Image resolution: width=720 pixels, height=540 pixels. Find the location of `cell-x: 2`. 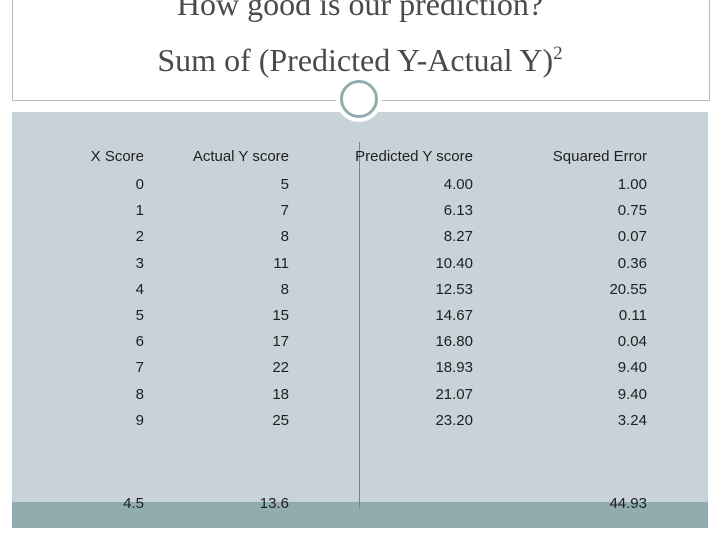

cell-x: 2 is located at coordinates (139, 236).